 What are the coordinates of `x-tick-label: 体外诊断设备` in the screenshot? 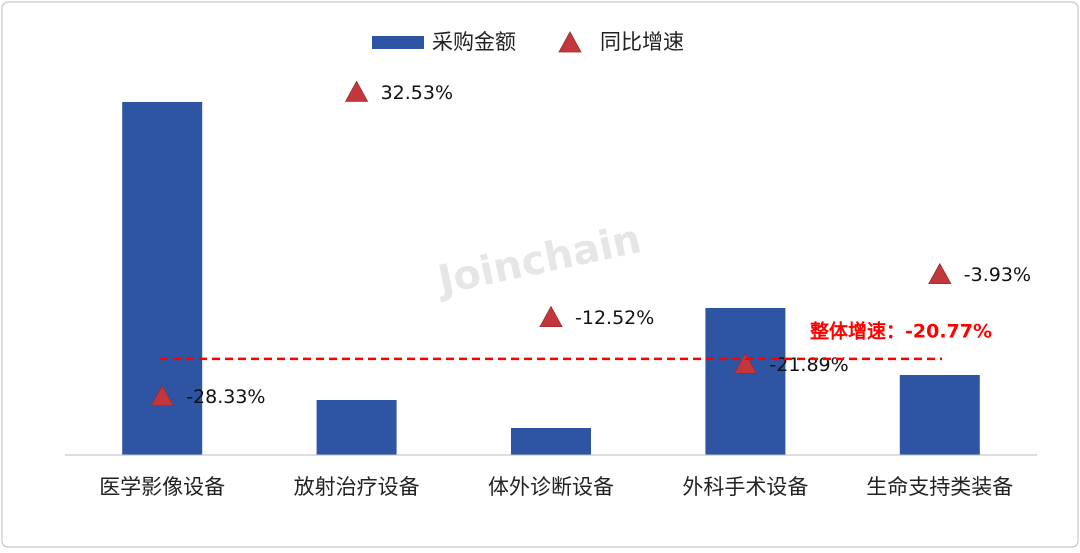 It's located at (551, 487).